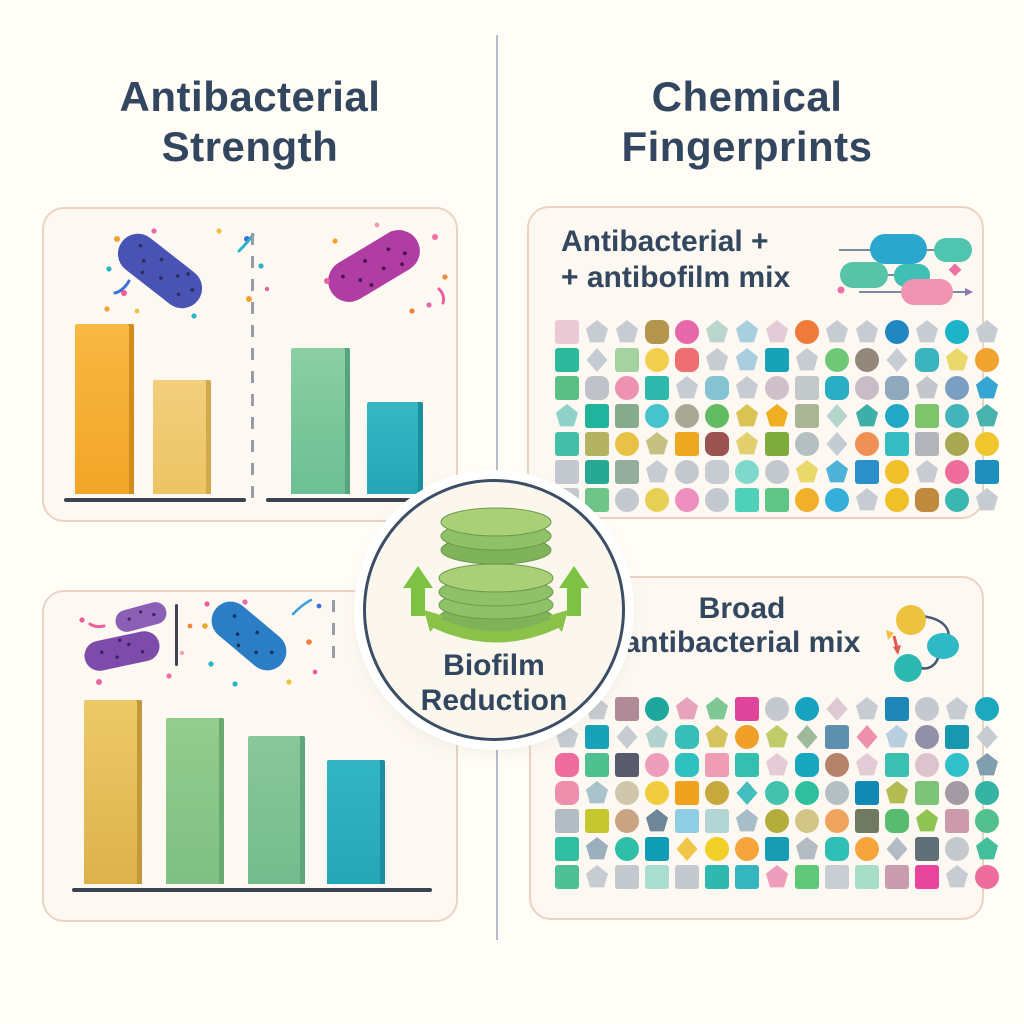 The image size is (1024, 1024). Describe the element at coordinates (155, 500) in the screenshot. I see `axis-baseline-left` at that location.